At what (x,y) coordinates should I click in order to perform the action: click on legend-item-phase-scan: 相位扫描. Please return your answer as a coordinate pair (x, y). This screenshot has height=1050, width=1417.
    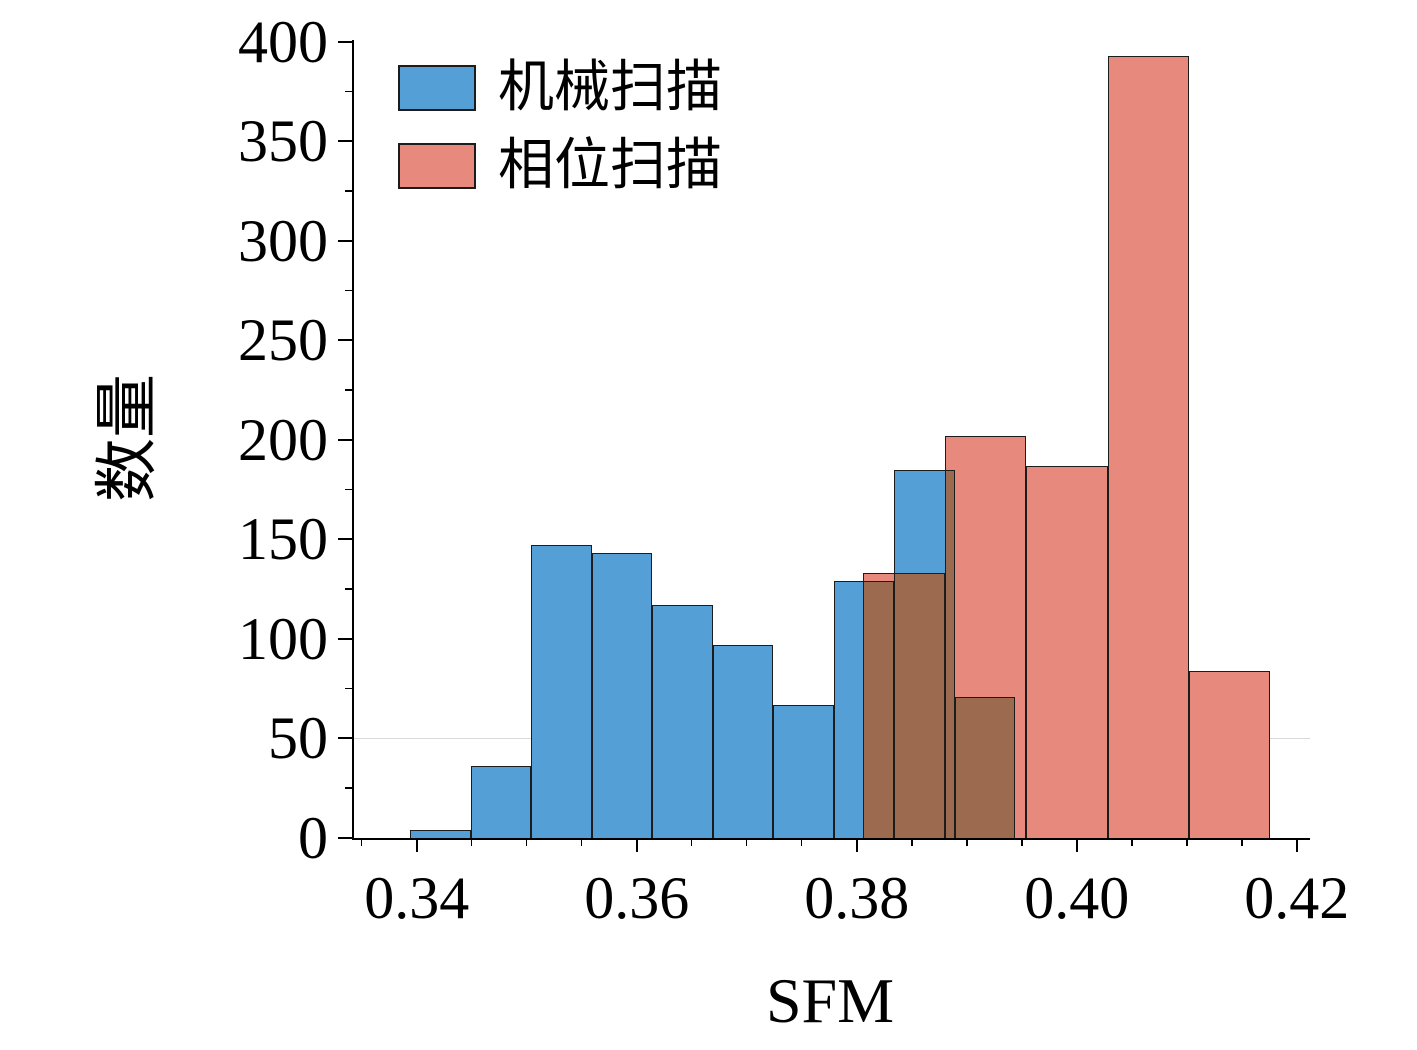
    Looking at the image, I should click on (560, 166).